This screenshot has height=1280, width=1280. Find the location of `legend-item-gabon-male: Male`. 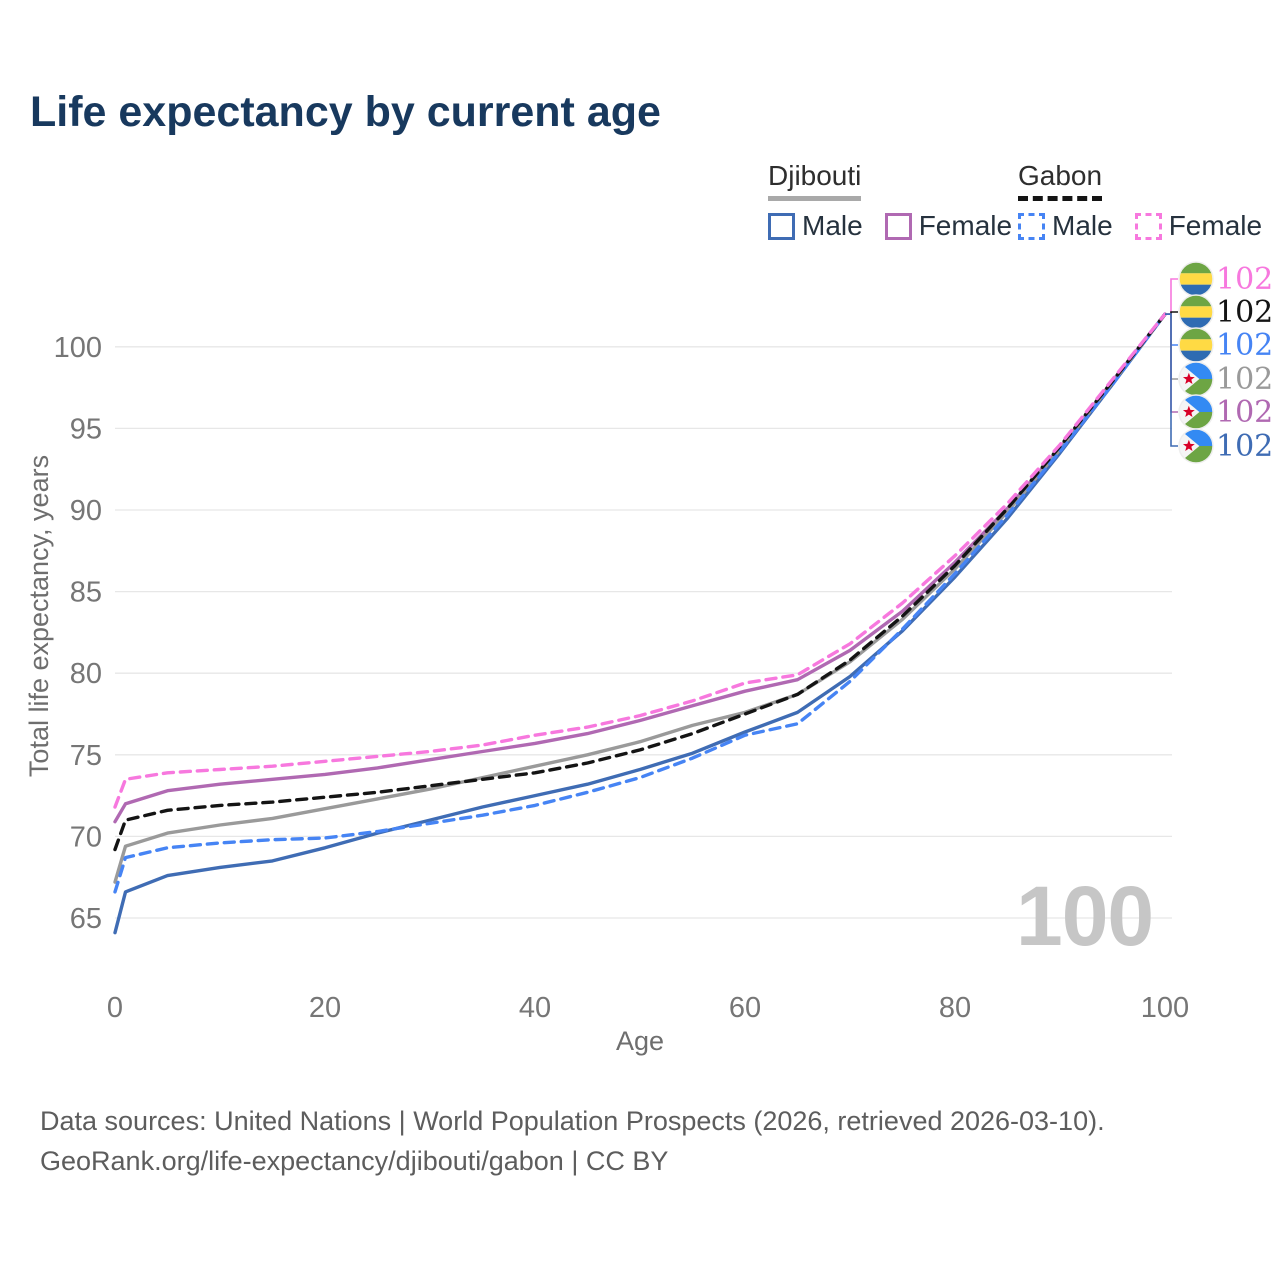

legend-item-gabon-male: Male is located at coordinates (1065, 226).